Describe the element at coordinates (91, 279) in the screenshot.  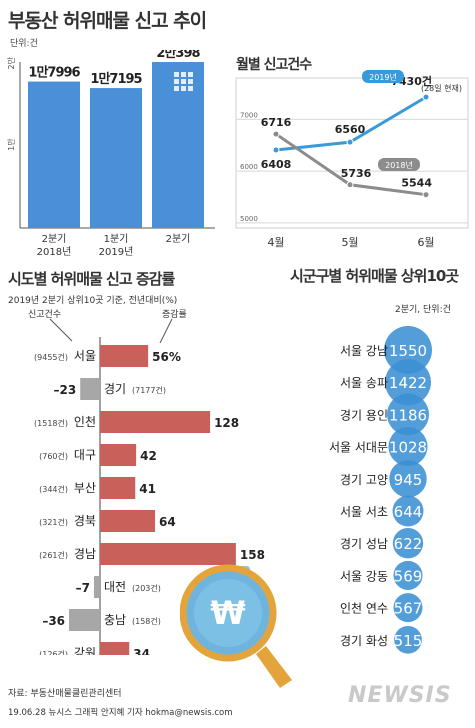
I see `region-chart-title: 시도별 허위매물 신고 증감률` at that location.